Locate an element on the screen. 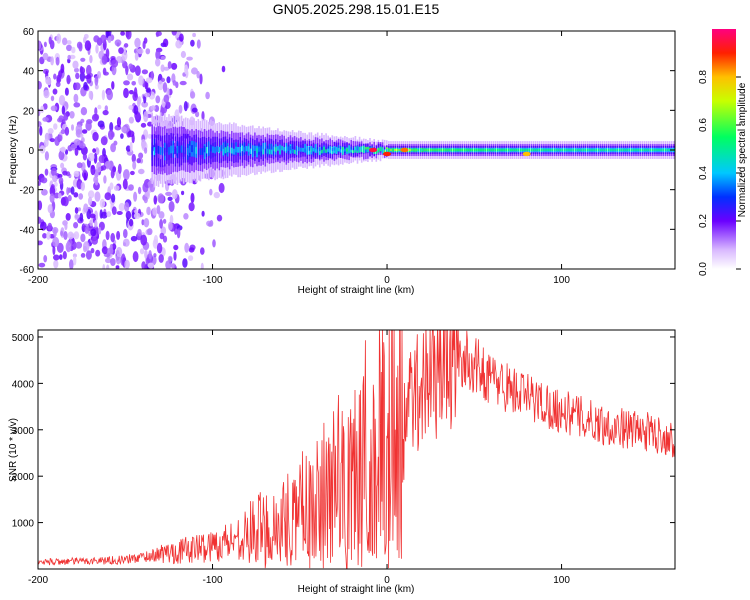 This screenshot has height=600, width=750. peak-mark is located at coordinates (404, 150).